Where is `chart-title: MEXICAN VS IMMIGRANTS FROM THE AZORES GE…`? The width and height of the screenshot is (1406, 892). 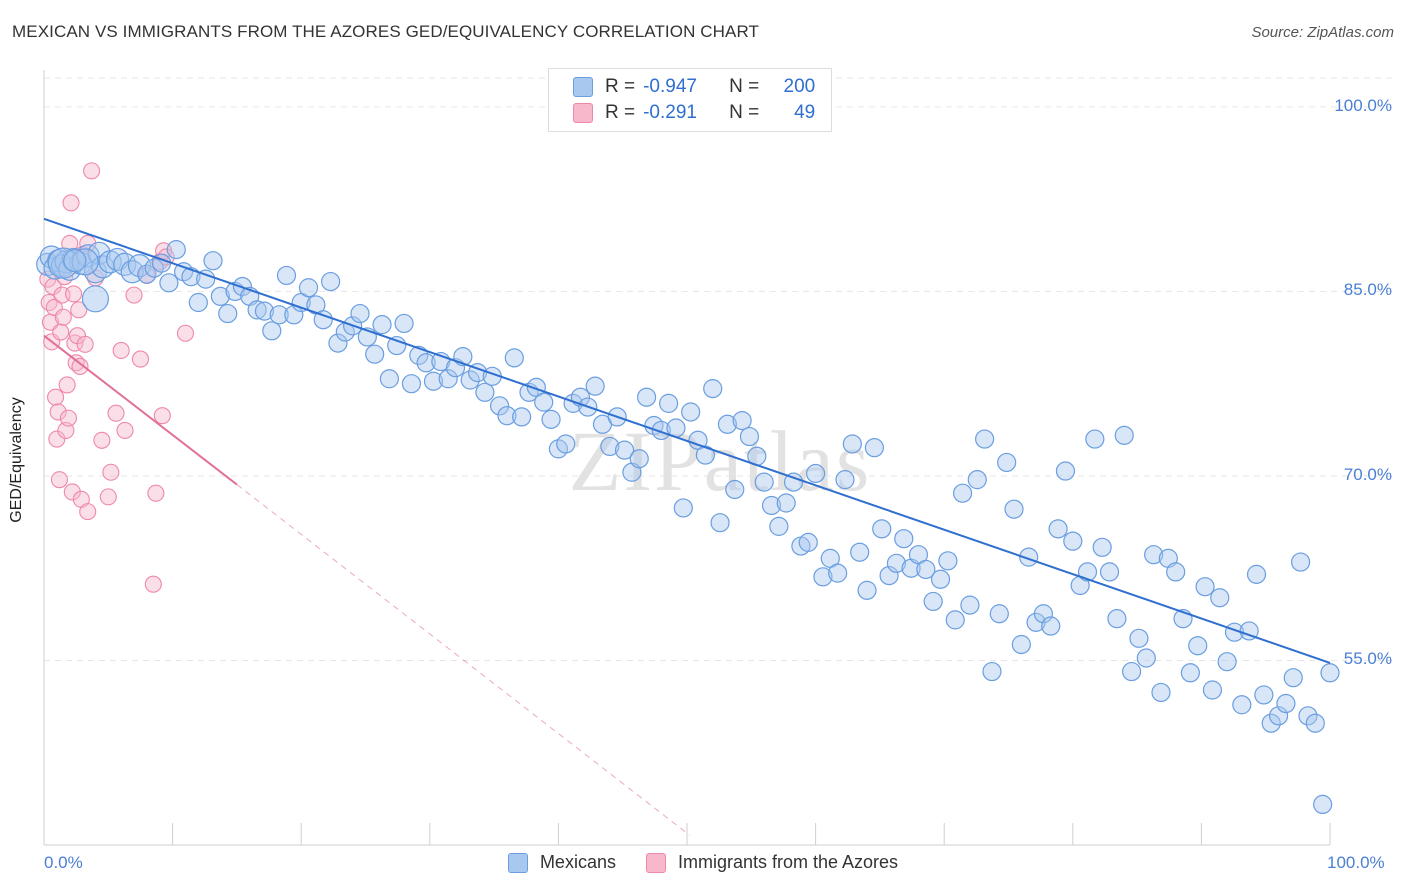
chart-title: MEXICAN VS IMMIGRANTS FROM THE AZORES GE… is located at coordinates (386, 31).